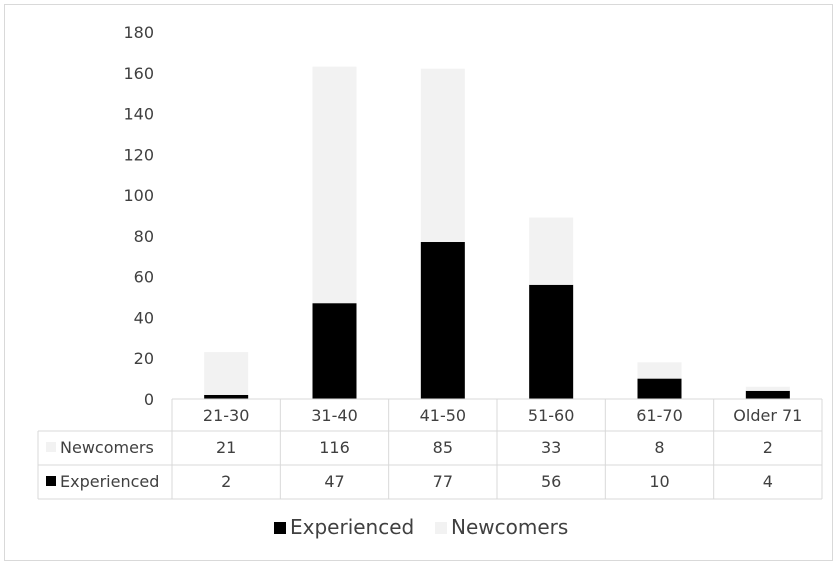 This screenshot has height=567, width=839. Describe the element at coordinates (138, 154) in the screenshot. I see `y-tick-label: 120` at that location.